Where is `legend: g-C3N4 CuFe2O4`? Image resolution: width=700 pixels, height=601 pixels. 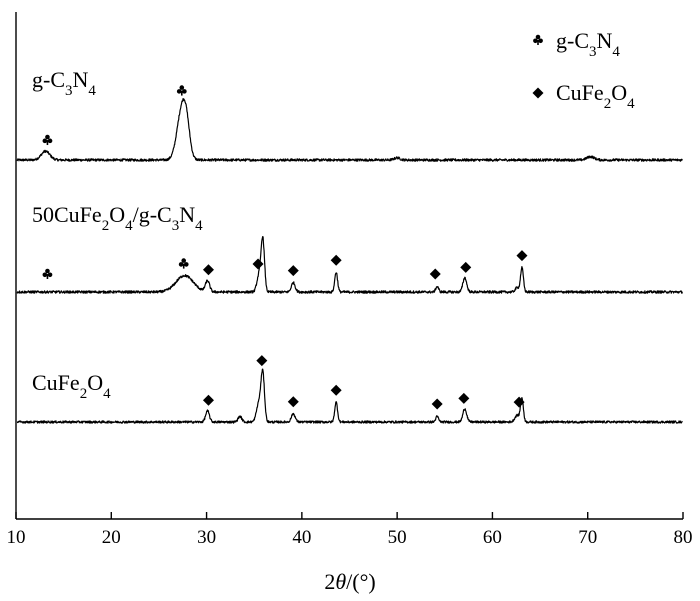
legend: g-C3N4 CuFe2O4 is located at coordinates (583, 70).